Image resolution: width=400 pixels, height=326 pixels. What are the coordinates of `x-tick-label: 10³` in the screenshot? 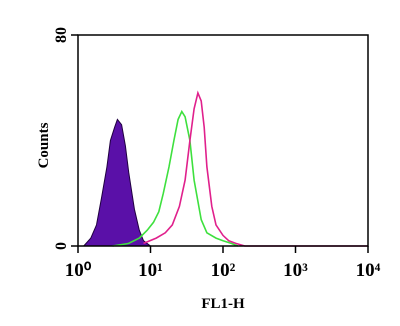 It's located at (295, 270).